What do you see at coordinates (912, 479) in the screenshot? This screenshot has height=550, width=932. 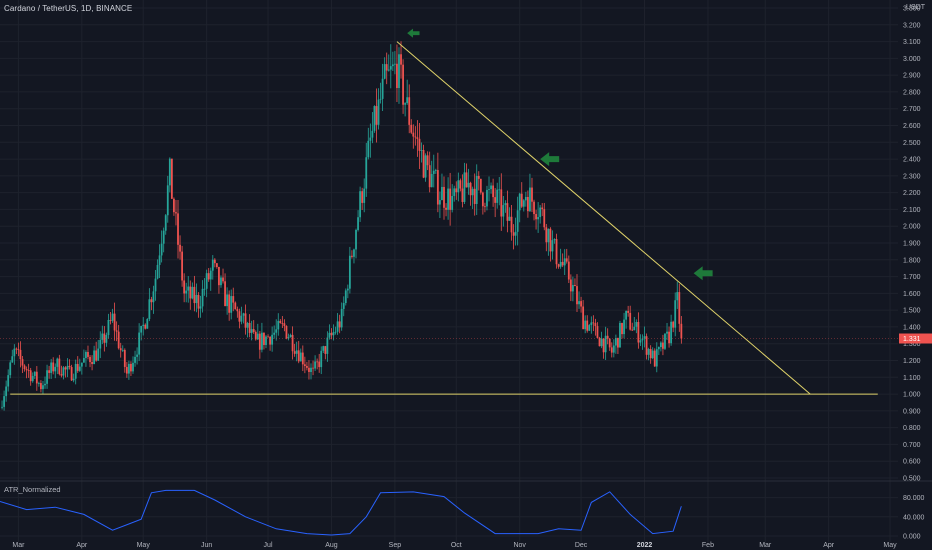 I see `price-axis-tick-label: 0.500` at bounding box center [912, 479].